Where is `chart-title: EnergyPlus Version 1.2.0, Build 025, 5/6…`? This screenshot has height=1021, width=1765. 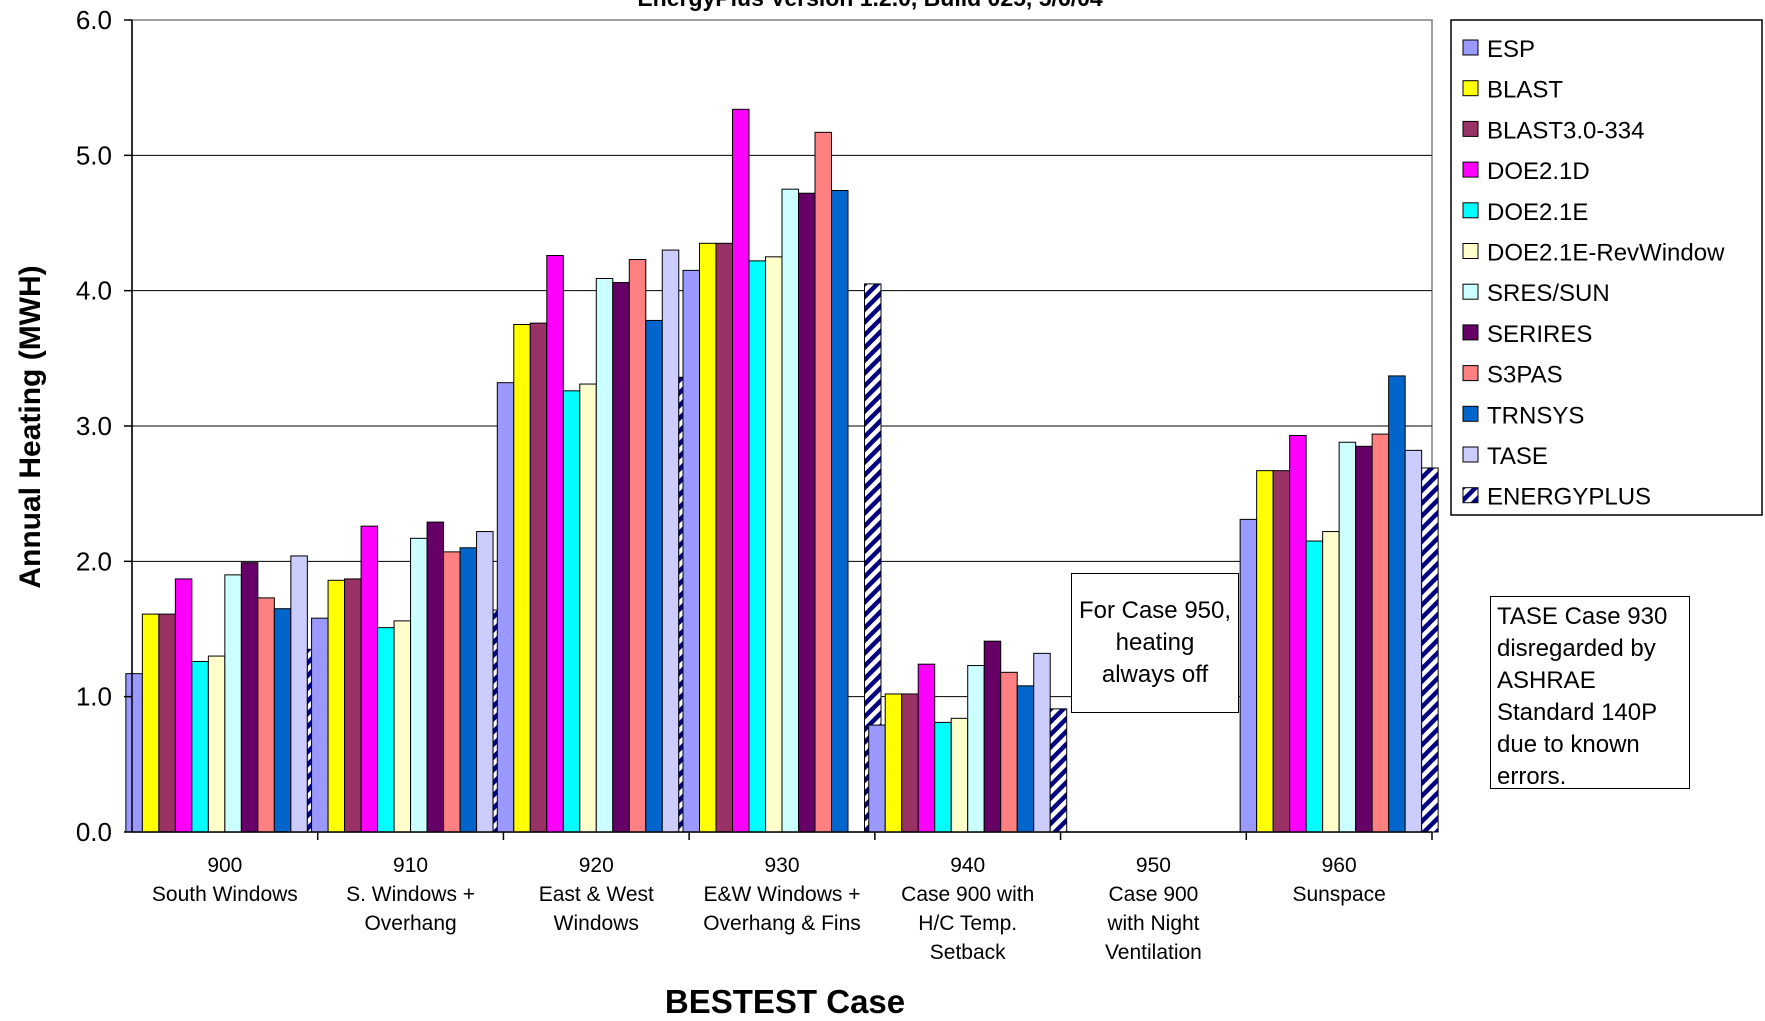 chart-title: EnergyPlus Version 1.2.0, Build 025, 5/6… is located at coordinates (870, 5).